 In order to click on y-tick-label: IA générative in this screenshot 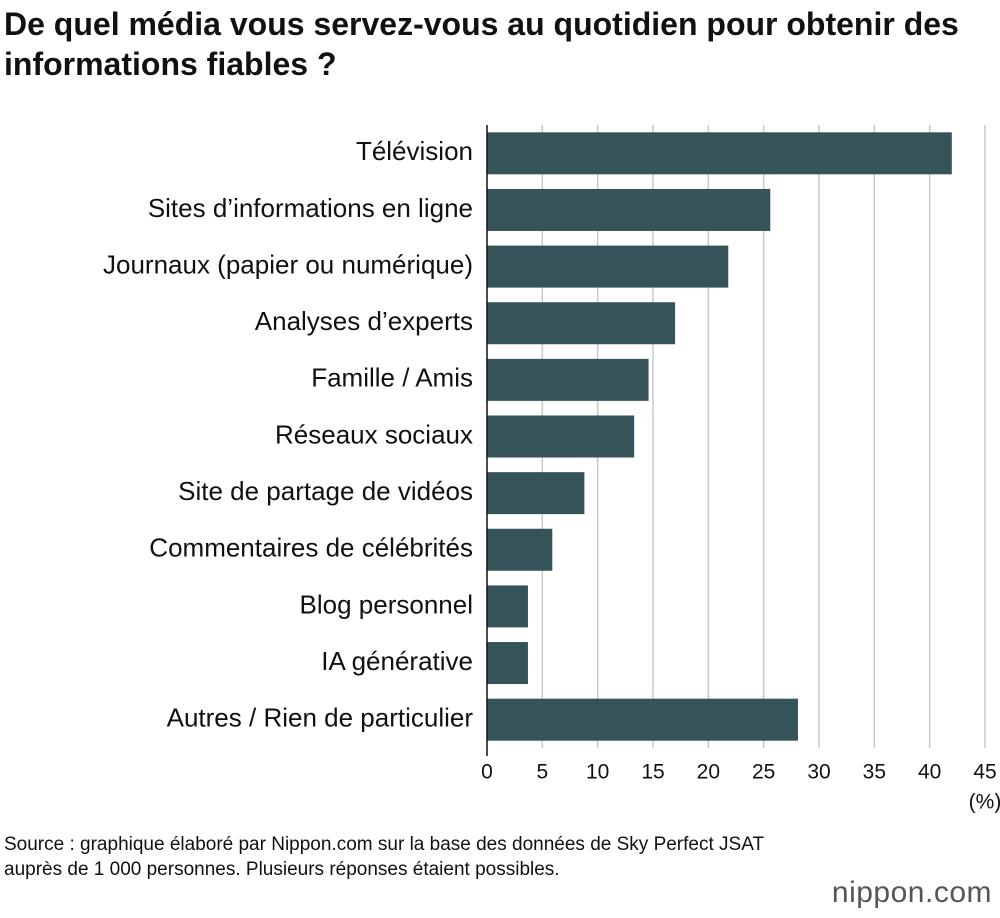, I will do `click(397, 661)`.